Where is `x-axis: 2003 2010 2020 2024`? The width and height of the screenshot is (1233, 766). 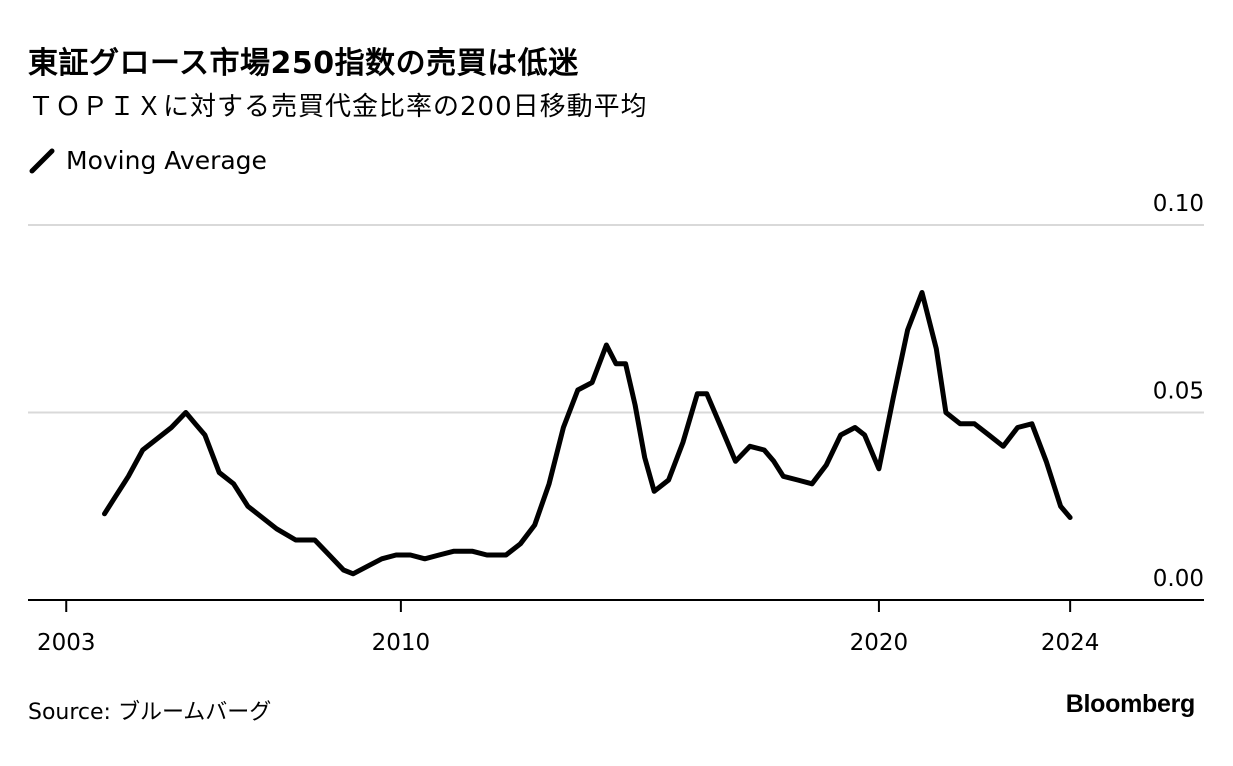 x-axis: 2003 2010 2020 2024 is located at coordinates (616, 627).